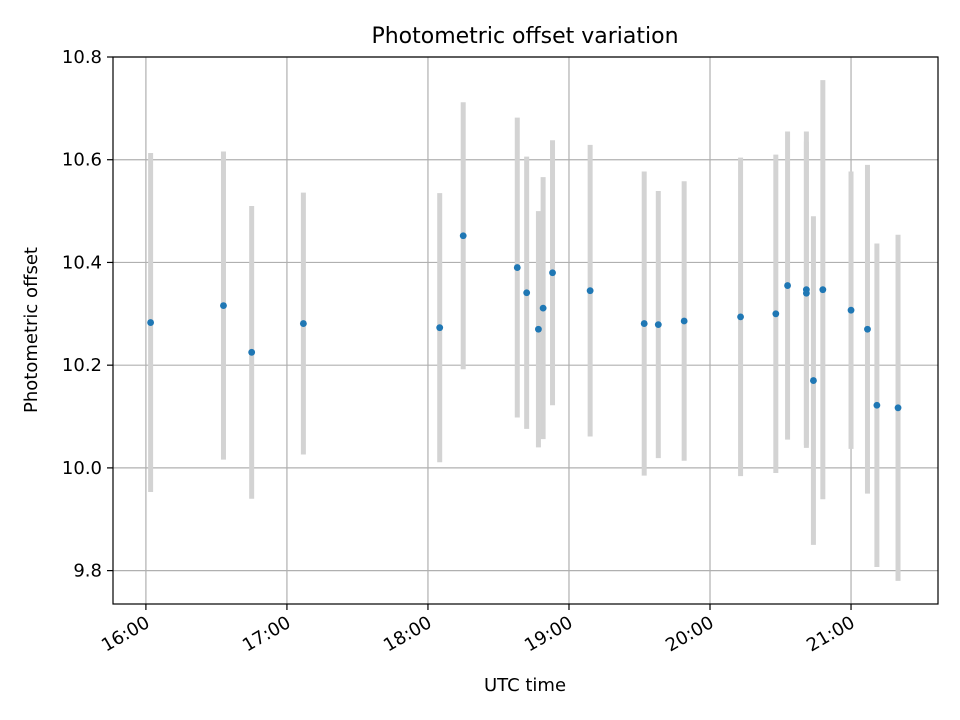 This screenshot has width=960, height=720. What do you see at coordinates (82, 365) in the screenshot?
I see `y-tick-label: 10.2` at bounding box center [82, 365].